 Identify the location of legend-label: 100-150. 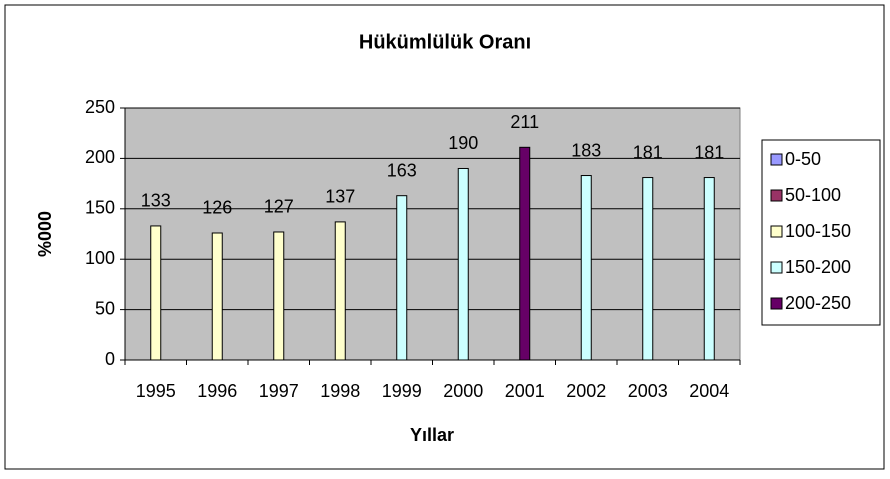
(818, 231).